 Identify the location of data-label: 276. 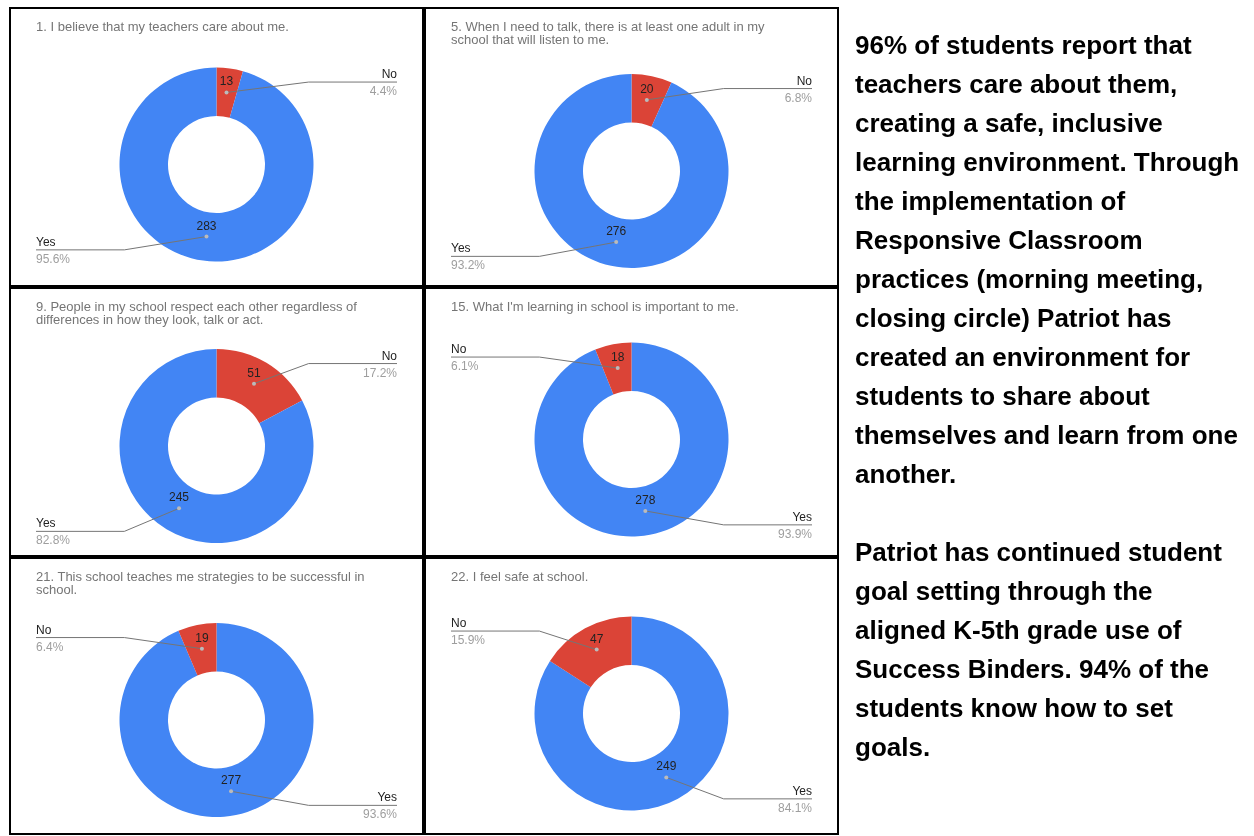
(616, 231).